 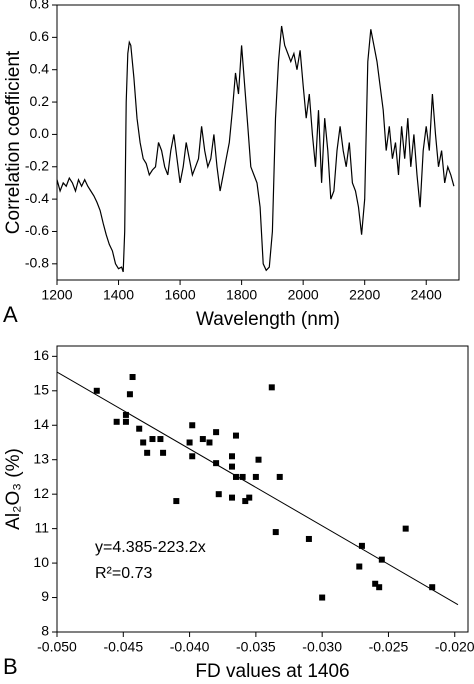 I want to click on annotation: R²=0.73, so click(x=123, y=573).